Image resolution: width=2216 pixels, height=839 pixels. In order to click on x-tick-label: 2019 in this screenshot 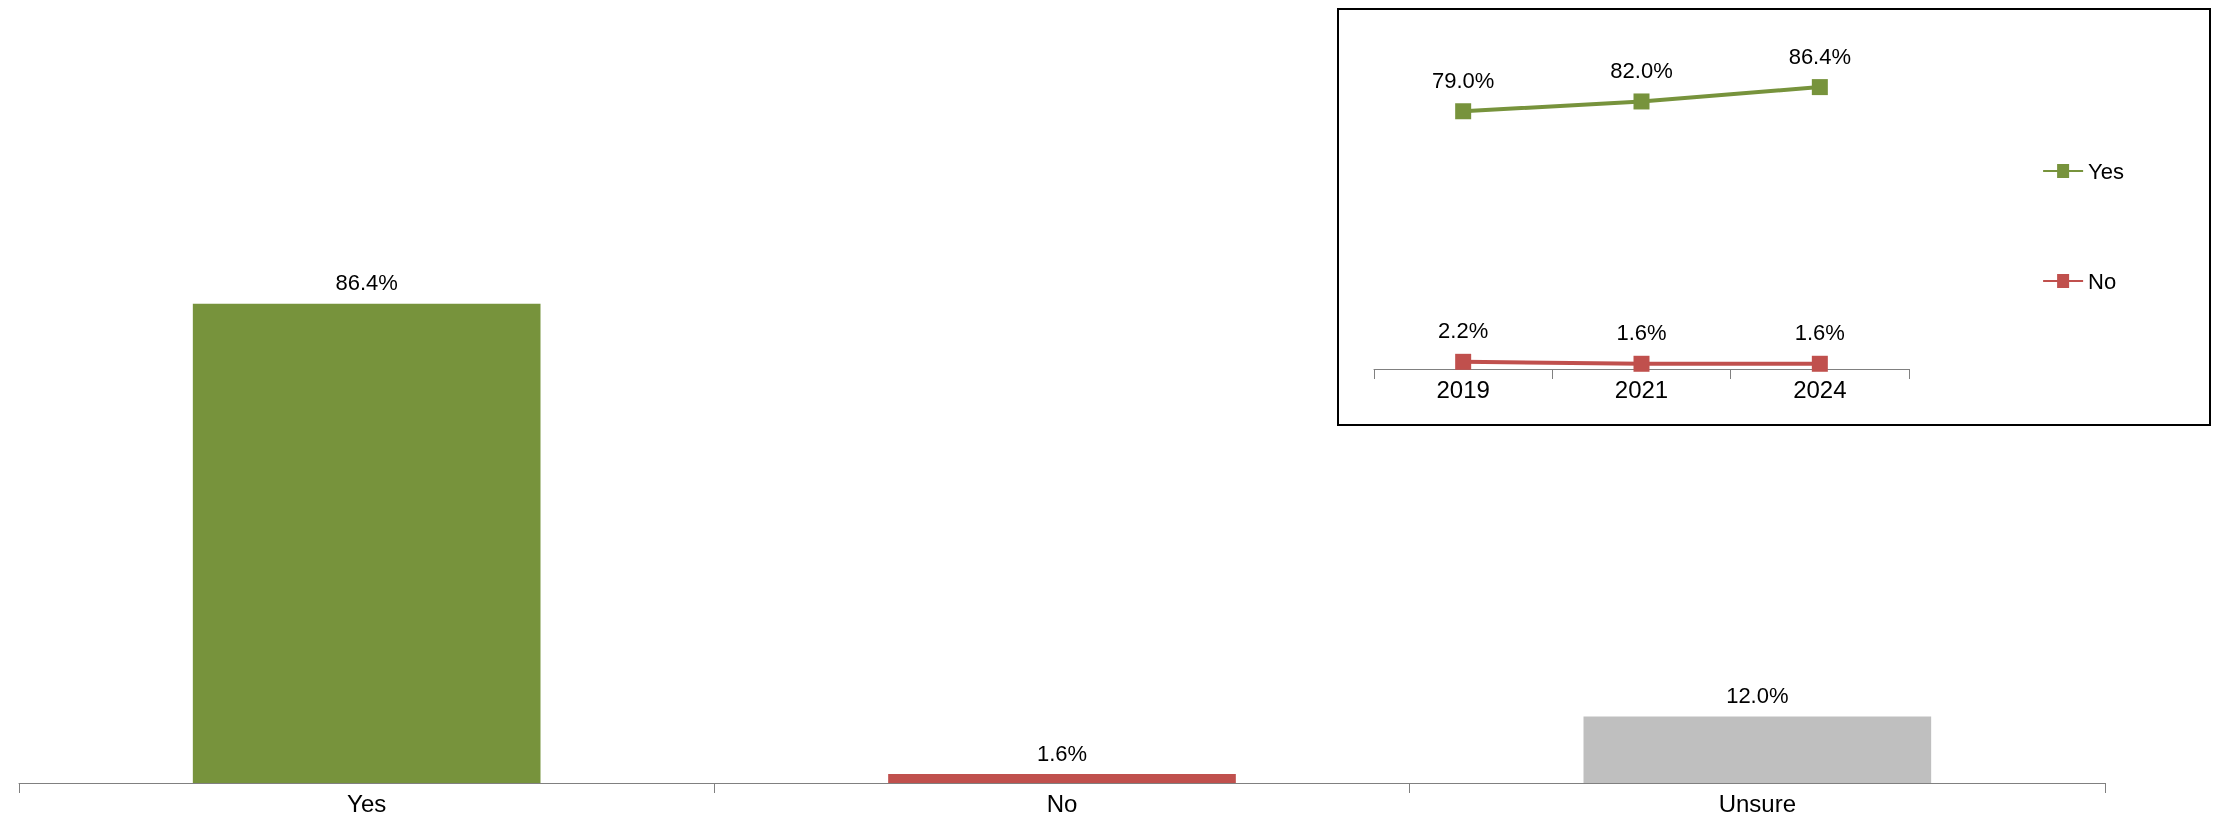, I will do `click(1463, 389)`.